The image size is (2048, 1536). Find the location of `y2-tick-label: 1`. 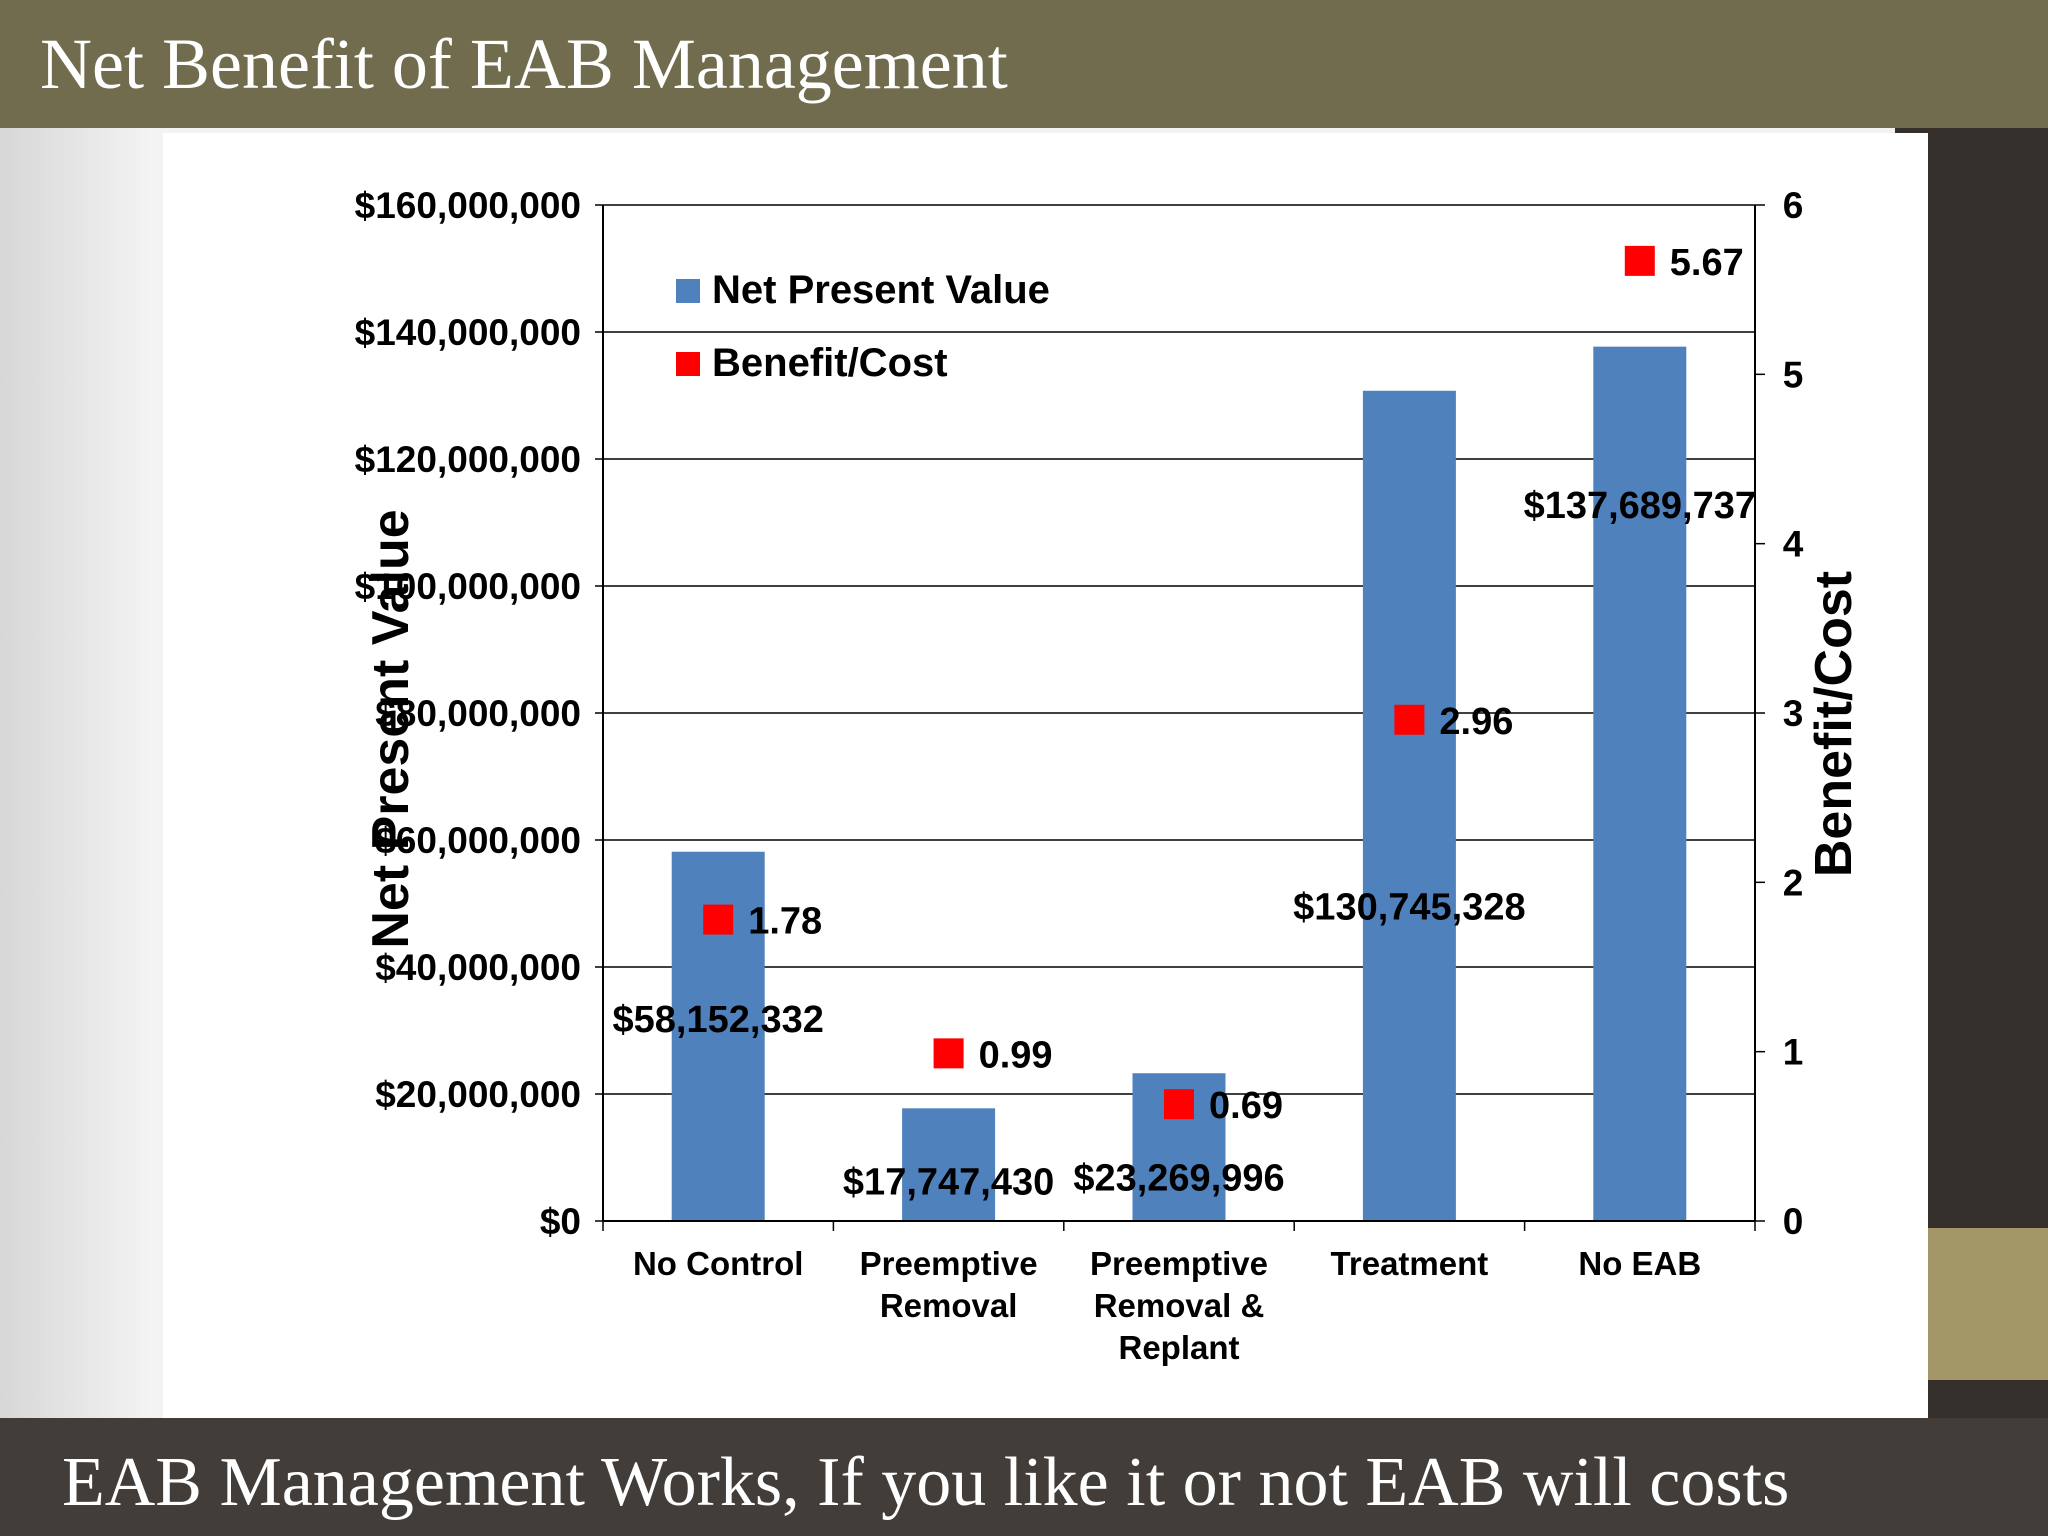

y2-tick-label: 1 is located at coordinates (1793, 1052).